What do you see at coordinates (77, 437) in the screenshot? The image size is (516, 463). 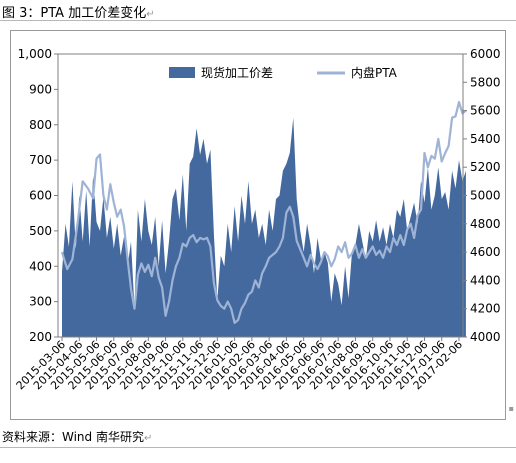 I see `source-note: 资料来源：Wind 南华研究↵` at bounding box center [77, 437].